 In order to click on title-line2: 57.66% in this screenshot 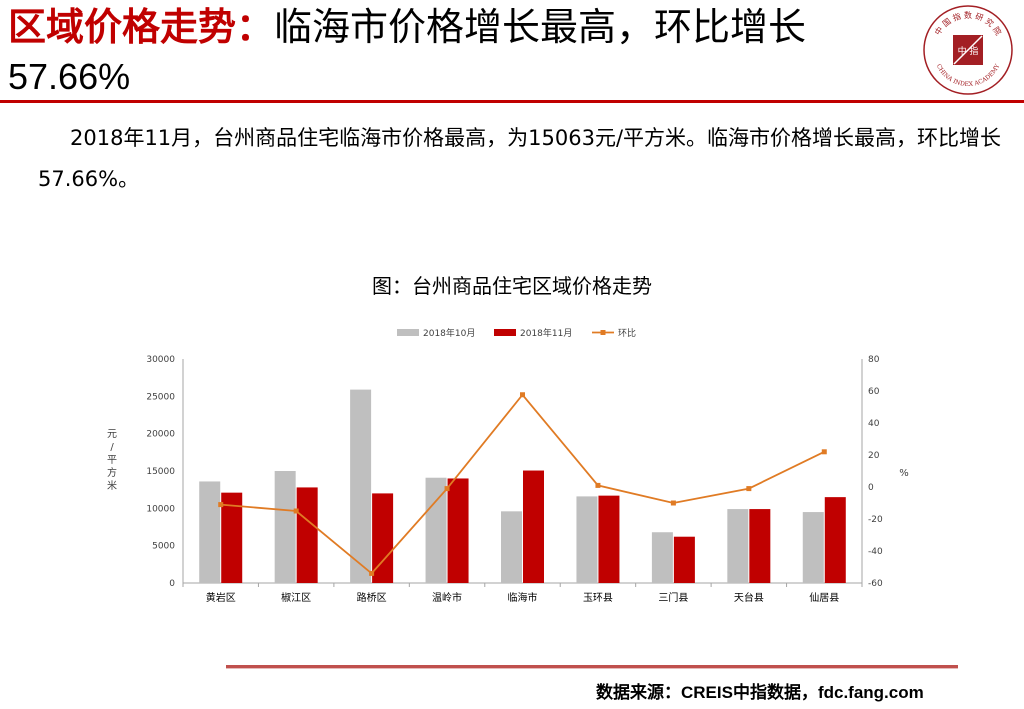, I will do `click(69, 76)`.